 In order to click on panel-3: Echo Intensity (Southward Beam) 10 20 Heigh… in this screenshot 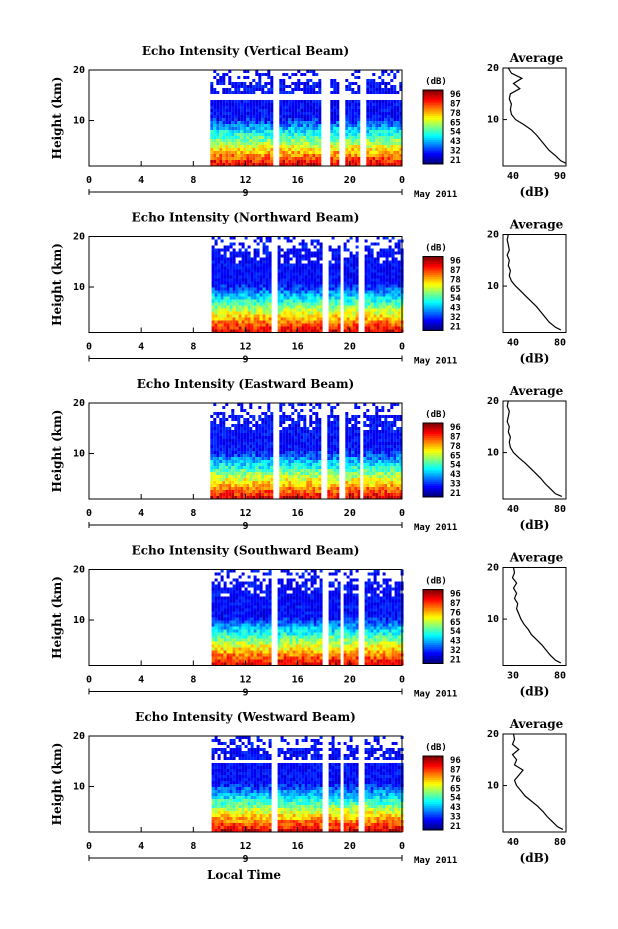, I will do `click(308, 622)`.